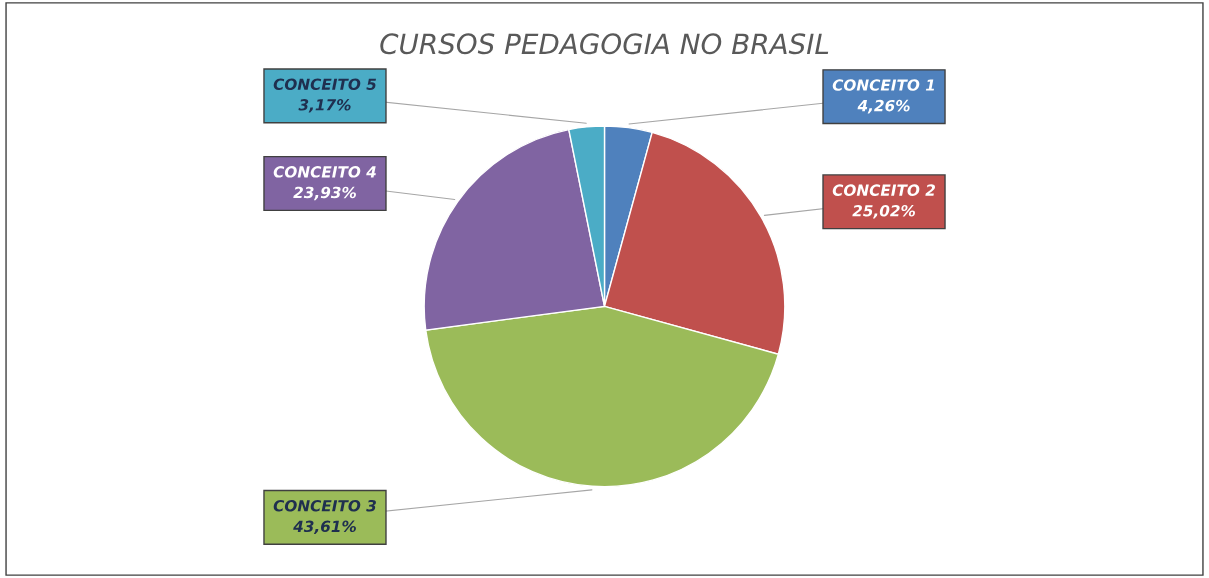 The width and height of the screenshot is (1209, 578). What do you see at coordinates (324, 172) in the screenshot?
I see `slice-label: CONCEITO 4` at bounding box center [324, 172].